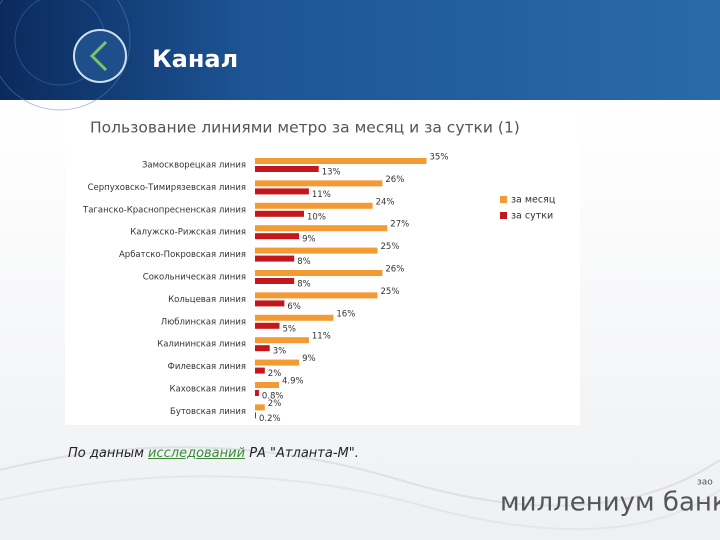 This screenshot has width=720, height=540. What do you see at coordinates (316, 217) in the screenshot?
I see `value-label: 10%` at bounding box center [316, 217].